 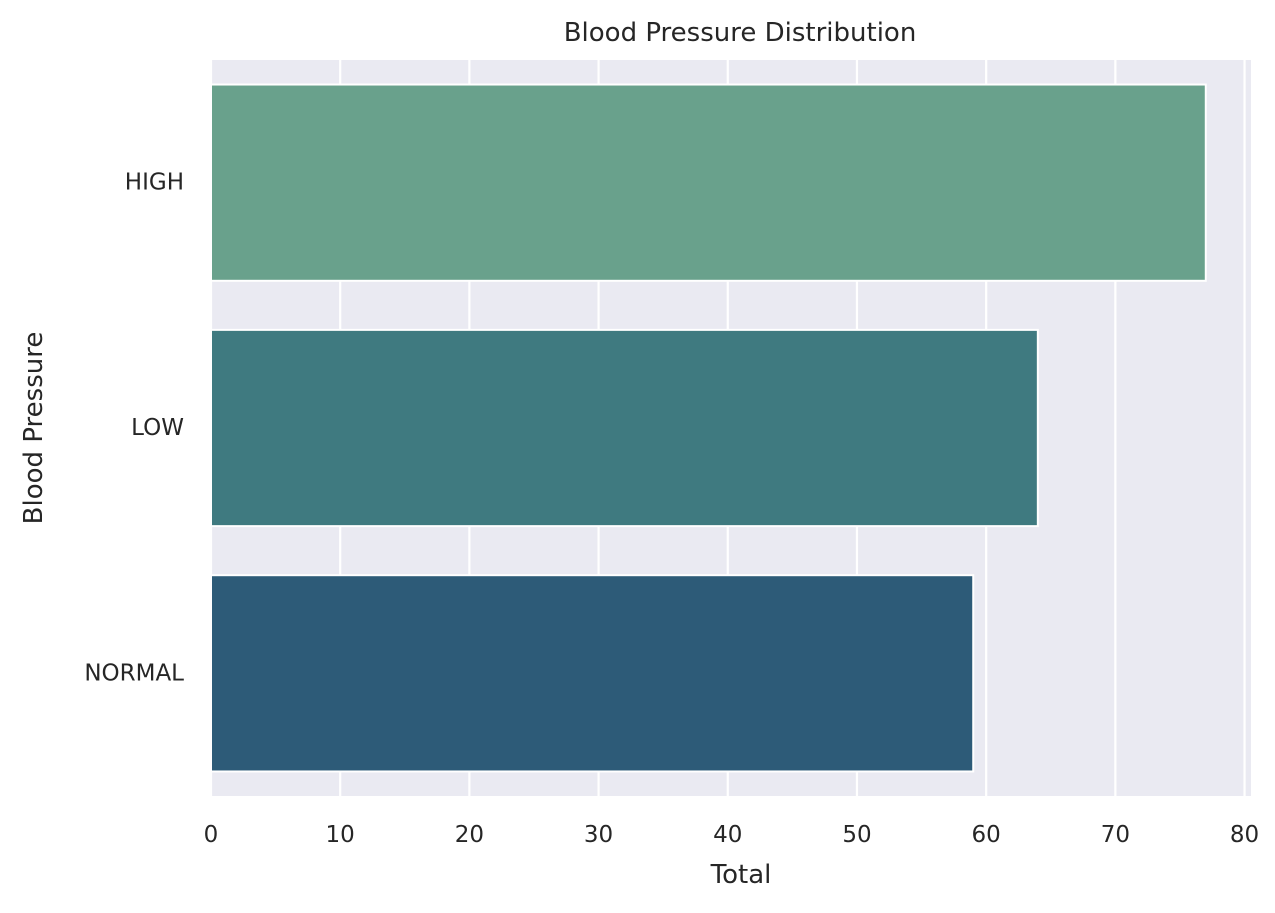 I want to click on y-axis-label: Blood Pressure, so click(x=34, y=428).